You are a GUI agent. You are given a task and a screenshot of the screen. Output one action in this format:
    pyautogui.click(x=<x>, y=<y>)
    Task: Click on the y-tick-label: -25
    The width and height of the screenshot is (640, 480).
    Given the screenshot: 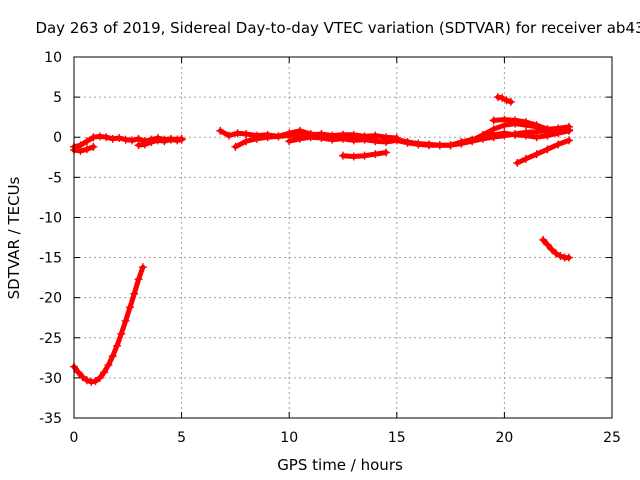 What is the action you would take?
    pyautogui.click(x=50, y=339)
    